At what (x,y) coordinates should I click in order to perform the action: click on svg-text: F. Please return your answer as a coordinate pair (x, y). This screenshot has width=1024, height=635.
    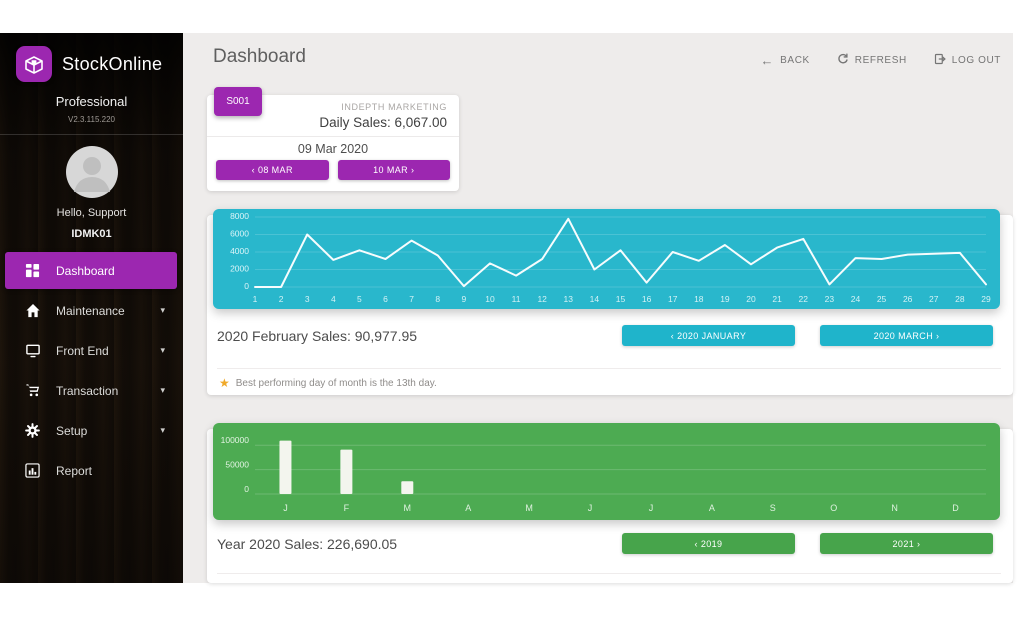
    Looking at the image, I should click on (347, 508).